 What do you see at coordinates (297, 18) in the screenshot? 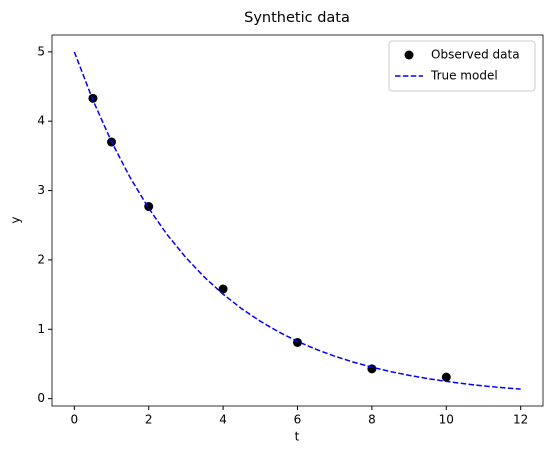
I see `chart-title: Synthetic data` at bounding box center [297, 18].